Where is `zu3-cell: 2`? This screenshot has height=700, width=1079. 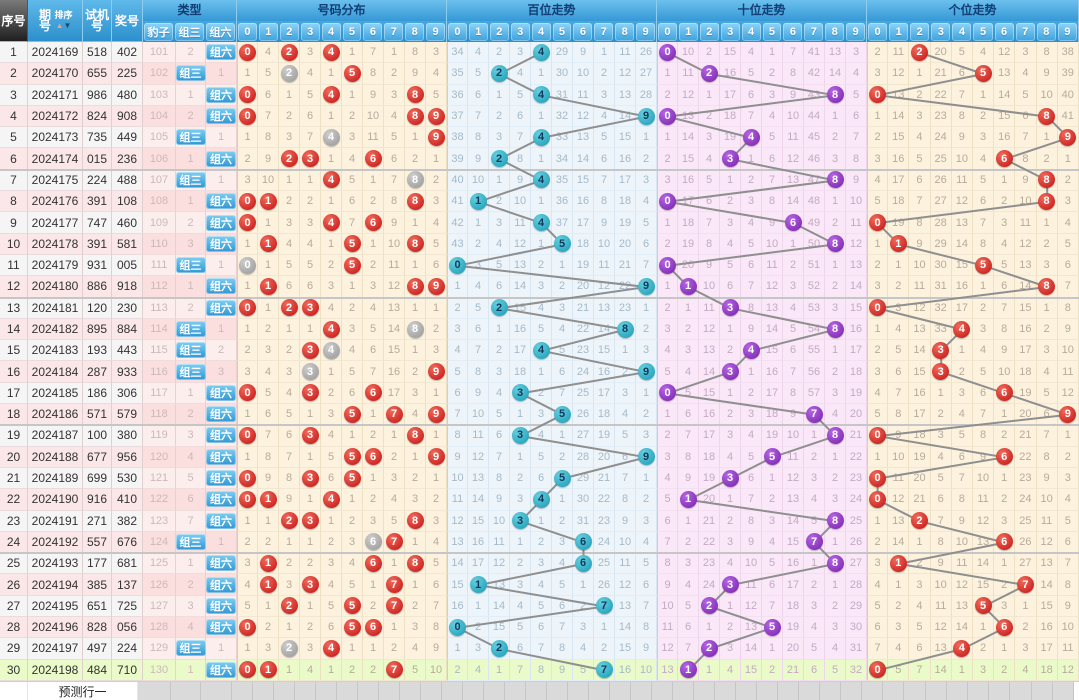 zu3-cell: 2 is located at coordinates (191, 53).